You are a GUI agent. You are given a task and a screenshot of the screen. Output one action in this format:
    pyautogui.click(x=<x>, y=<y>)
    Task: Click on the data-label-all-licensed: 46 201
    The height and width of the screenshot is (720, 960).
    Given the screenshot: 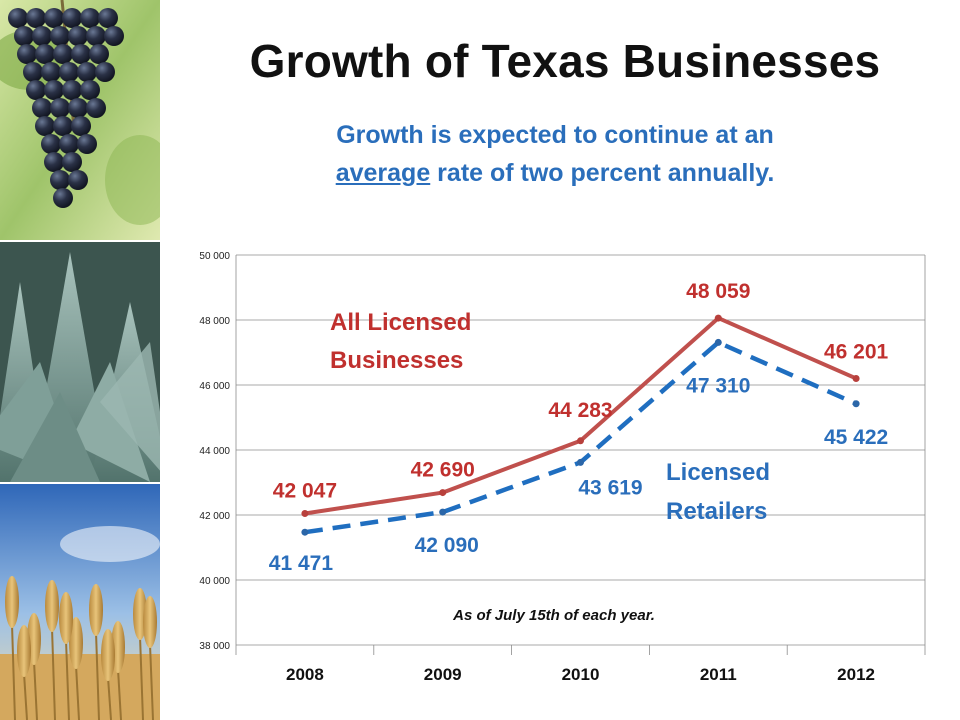 What is the action you would take?
    pyautogui.click(x=856, y=351)
    